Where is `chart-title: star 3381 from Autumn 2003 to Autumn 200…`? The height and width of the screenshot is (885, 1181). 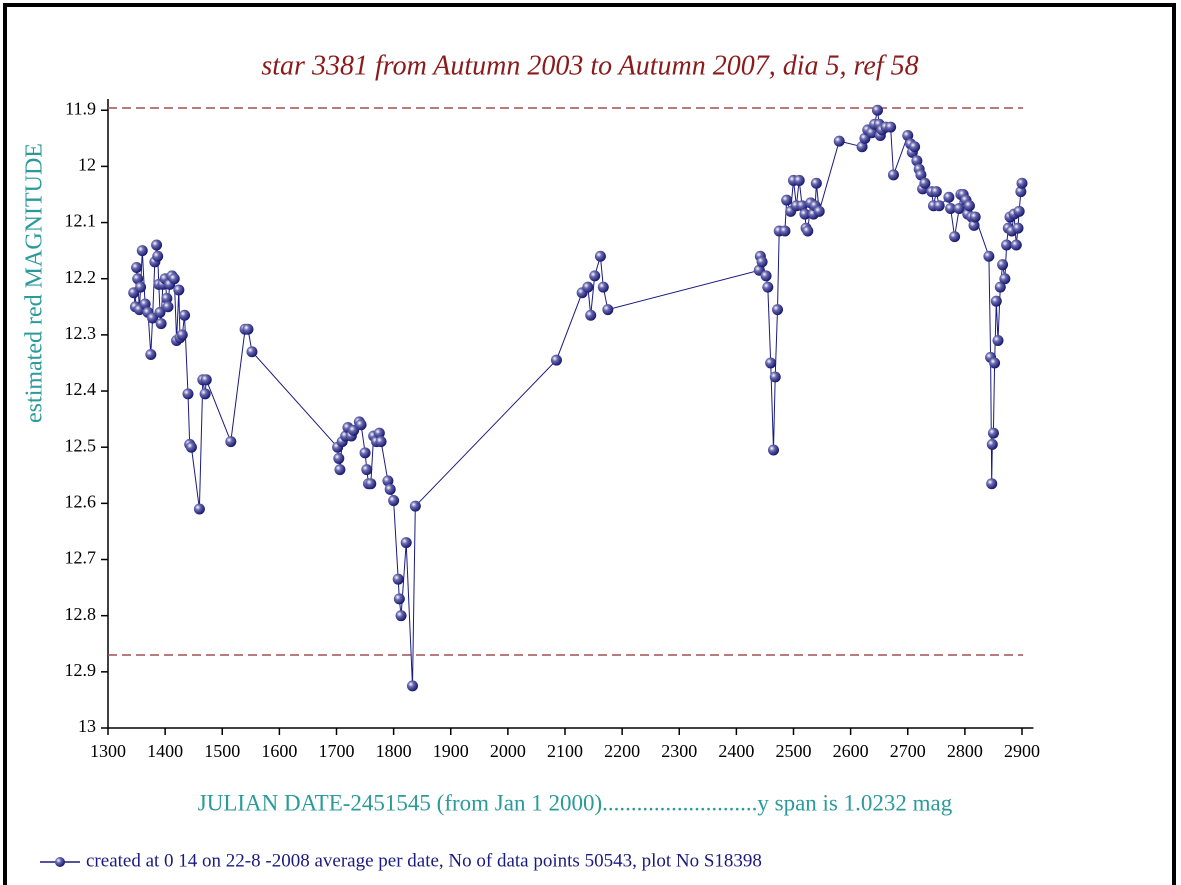
chart-title: star 3381 from Autumn 2003 to Autumn 200… is located at coordinates (589, 65).